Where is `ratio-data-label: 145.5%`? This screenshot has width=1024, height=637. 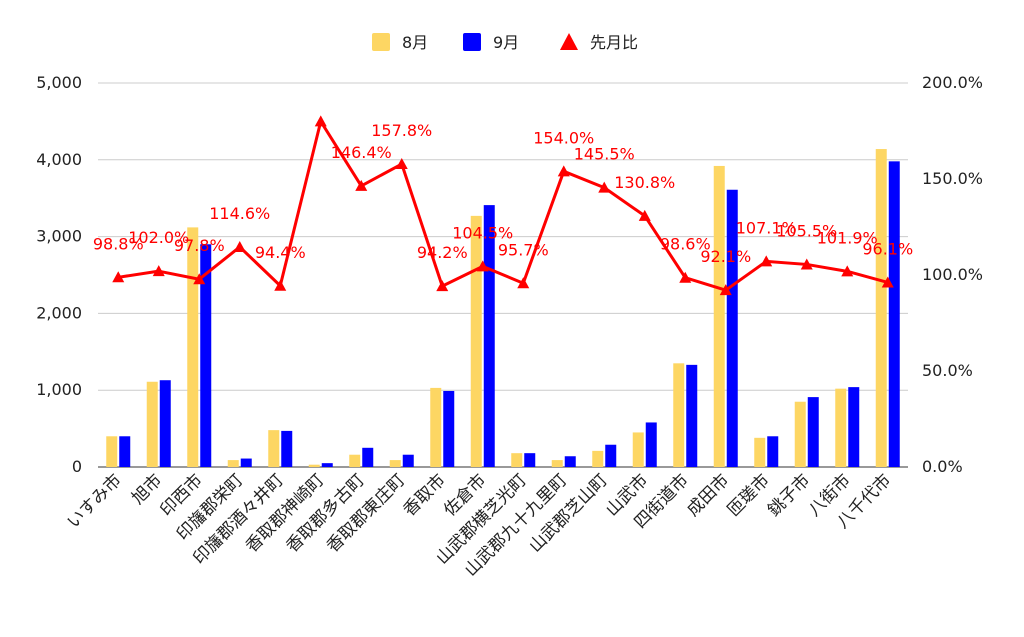
ratio-data-label: 145.5% is located at coordinates (604, 154).